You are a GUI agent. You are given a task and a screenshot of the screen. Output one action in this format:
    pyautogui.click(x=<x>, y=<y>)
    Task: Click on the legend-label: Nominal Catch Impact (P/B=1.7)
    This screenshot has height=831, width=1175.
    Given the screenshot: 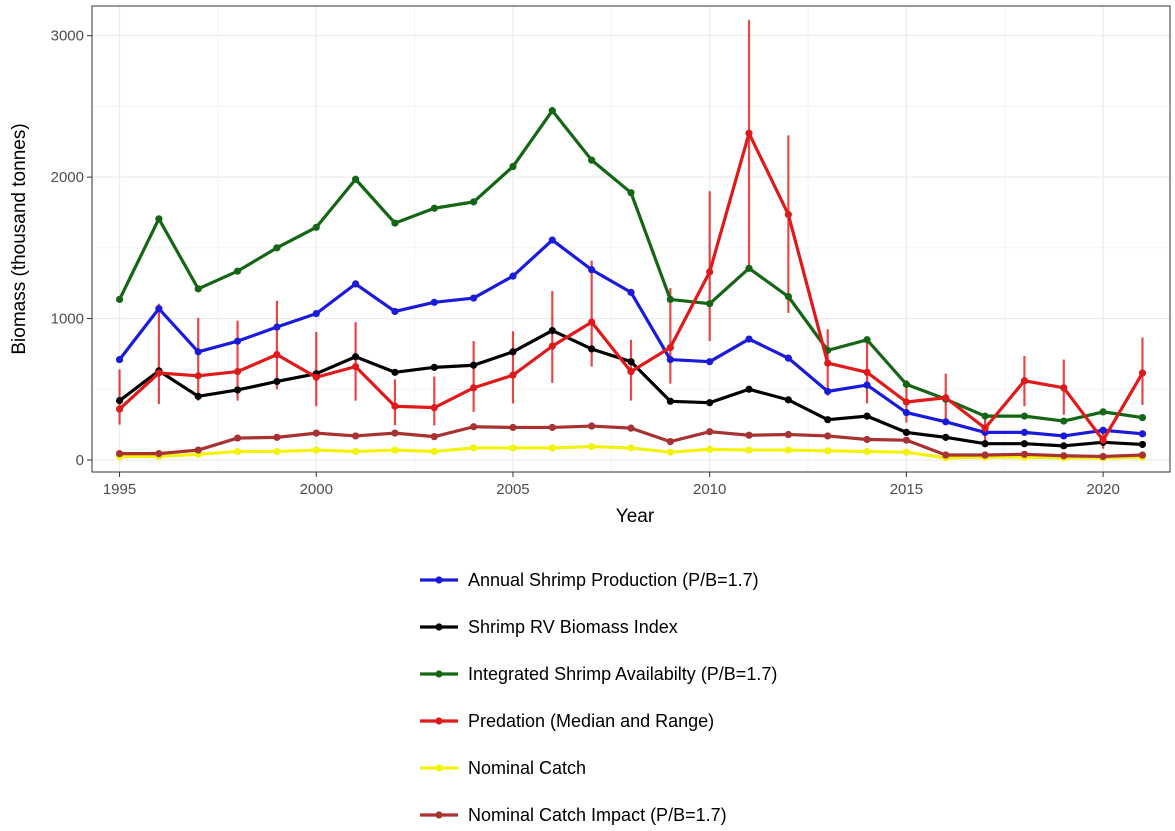 What is the action you would take?
    pyautogui.click(x=597, y=815)
    